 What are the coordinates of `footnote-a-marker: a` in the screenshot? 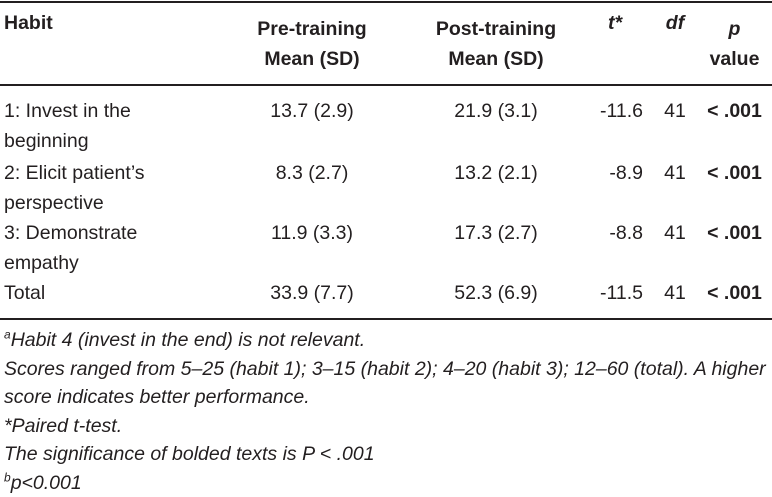 It's located at (7, 335).